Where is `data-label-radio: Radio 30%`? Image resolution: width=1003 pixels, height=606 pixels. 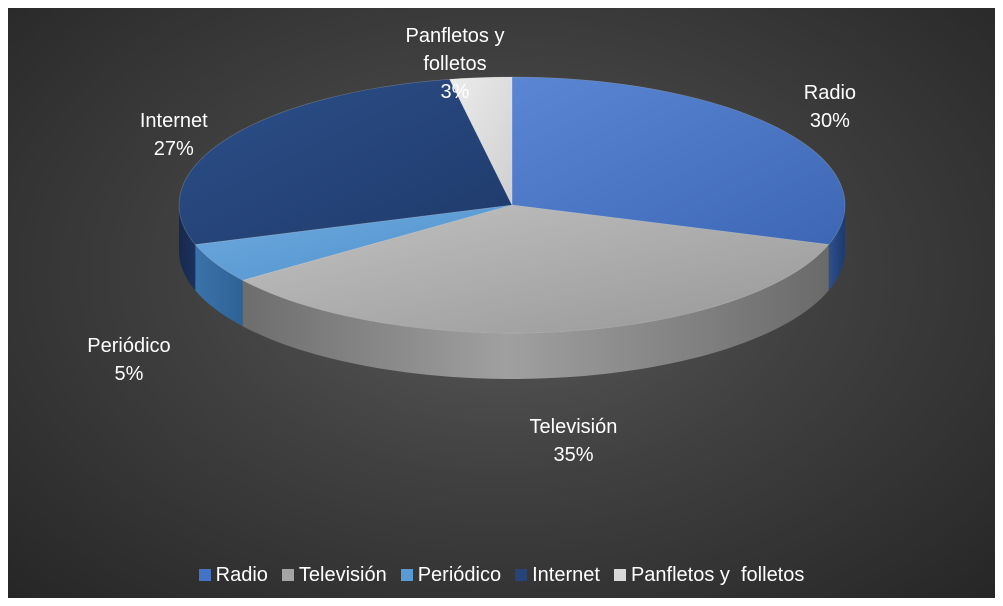
data-label-radio: Radio 30% is located at coordinates (830, 107).